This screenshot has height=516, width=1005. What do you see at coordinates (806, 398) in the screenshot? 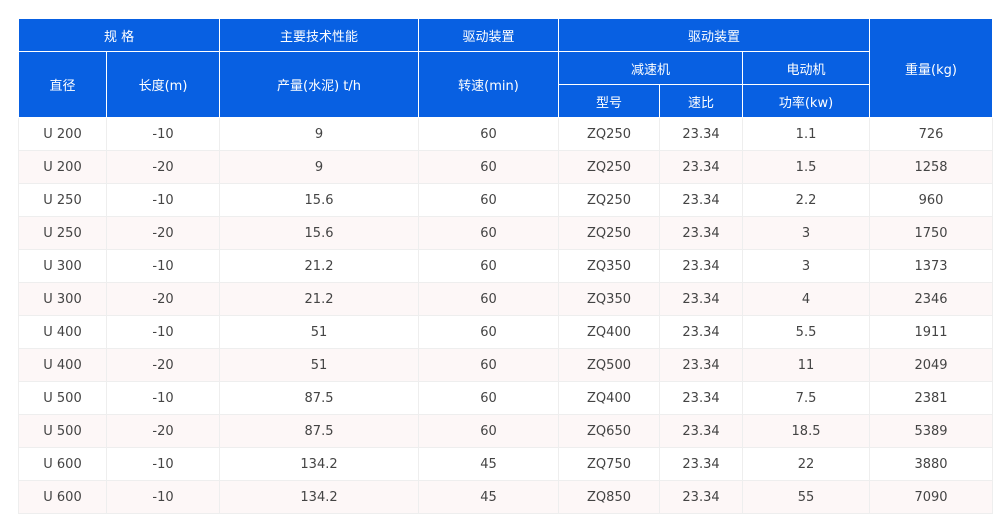
I see `table-cell: 7.5` at bounding box center [806, 398].